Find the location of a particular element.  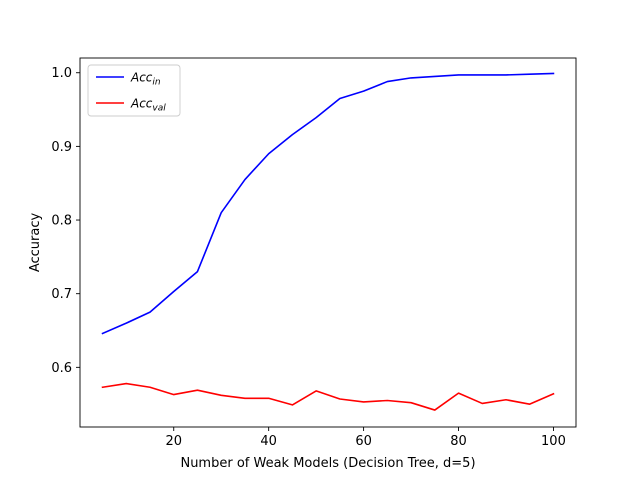

legend-label-val: Accval is located at coordinates (148, 105).